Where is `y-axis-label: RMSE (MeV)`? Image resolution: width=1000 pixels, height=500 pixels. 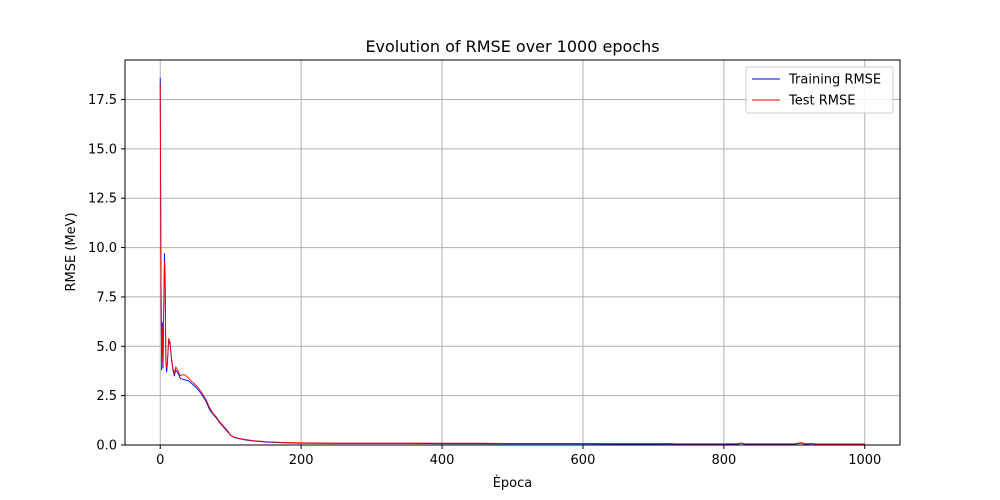
y-axis-label: RMSE (MeV) is located at coordinates (71, 251).